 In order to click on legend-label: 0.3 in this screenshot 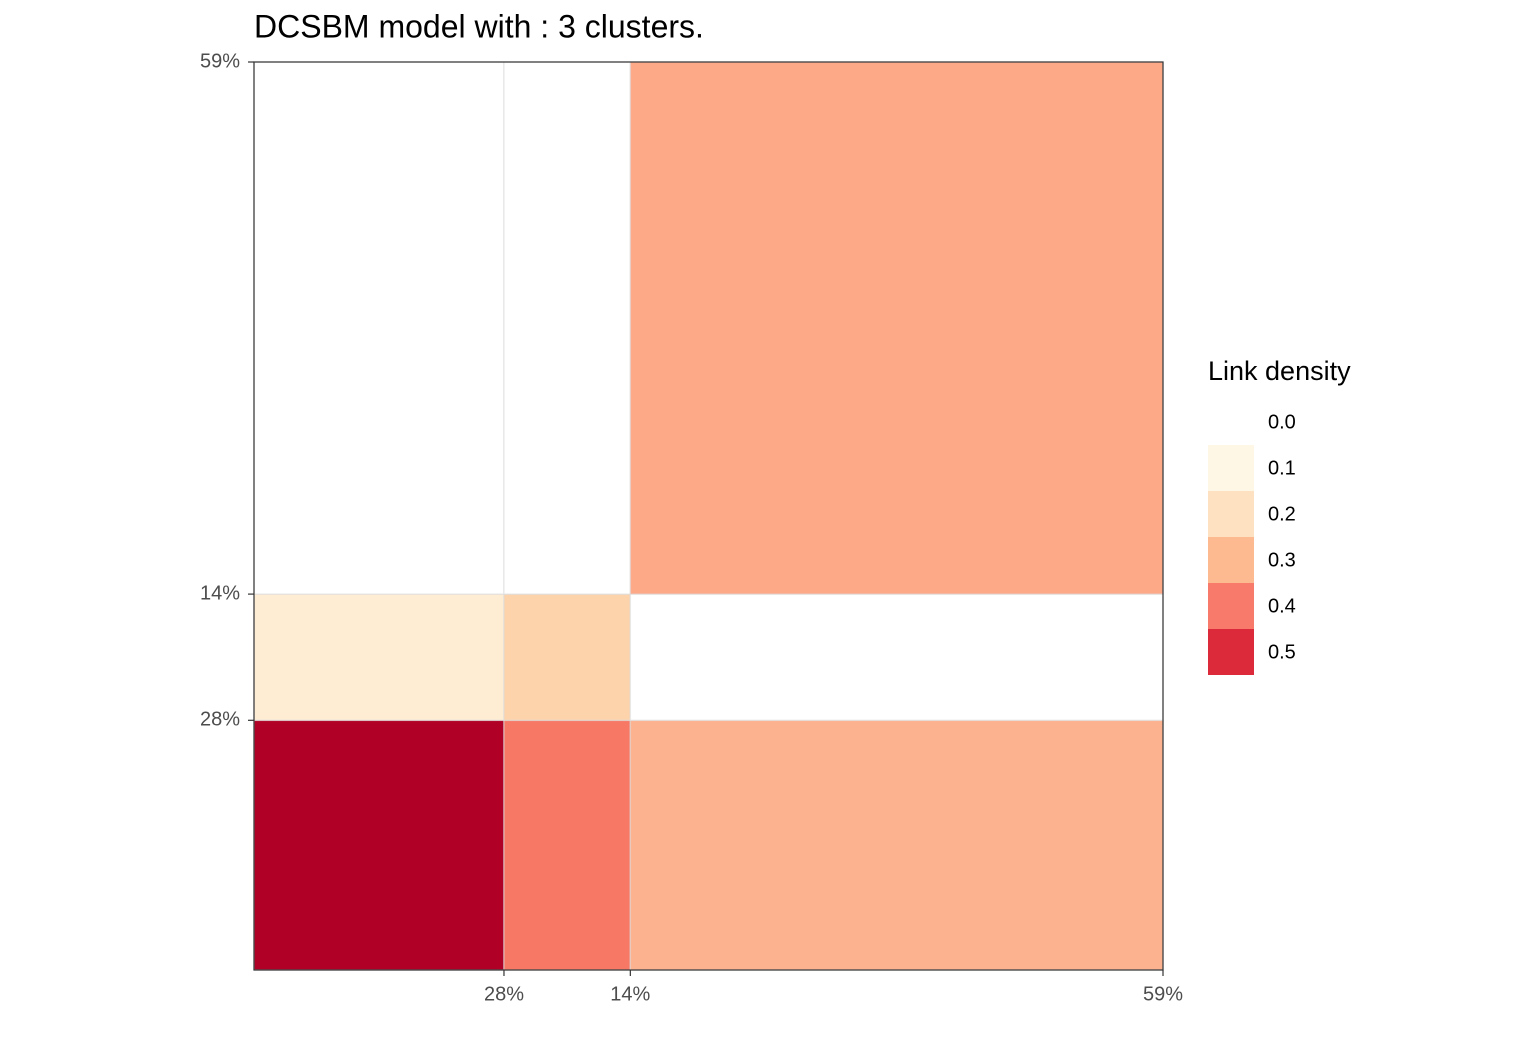, I will do `click(1282, 560)`.